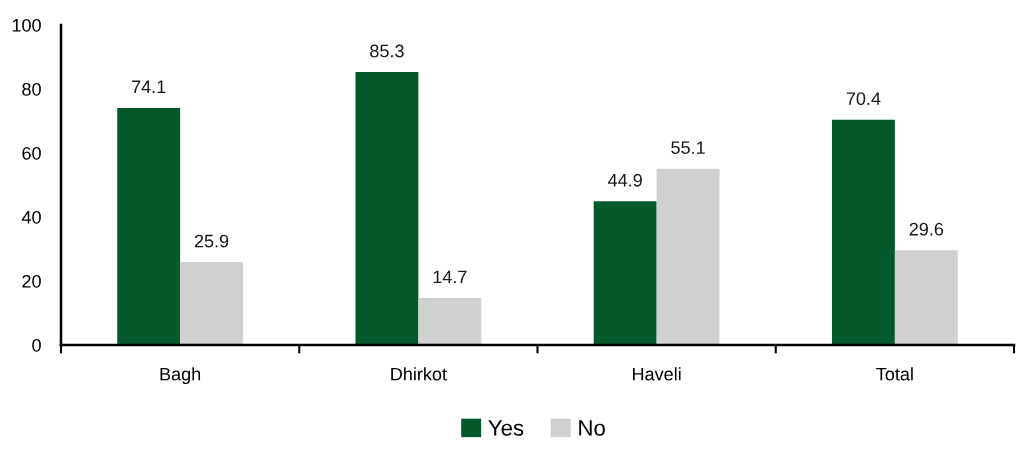  What do you see at coordinates (211, 241) in the screenshot?
I see `data-label: 25.9` at bounding box center [211, 241].